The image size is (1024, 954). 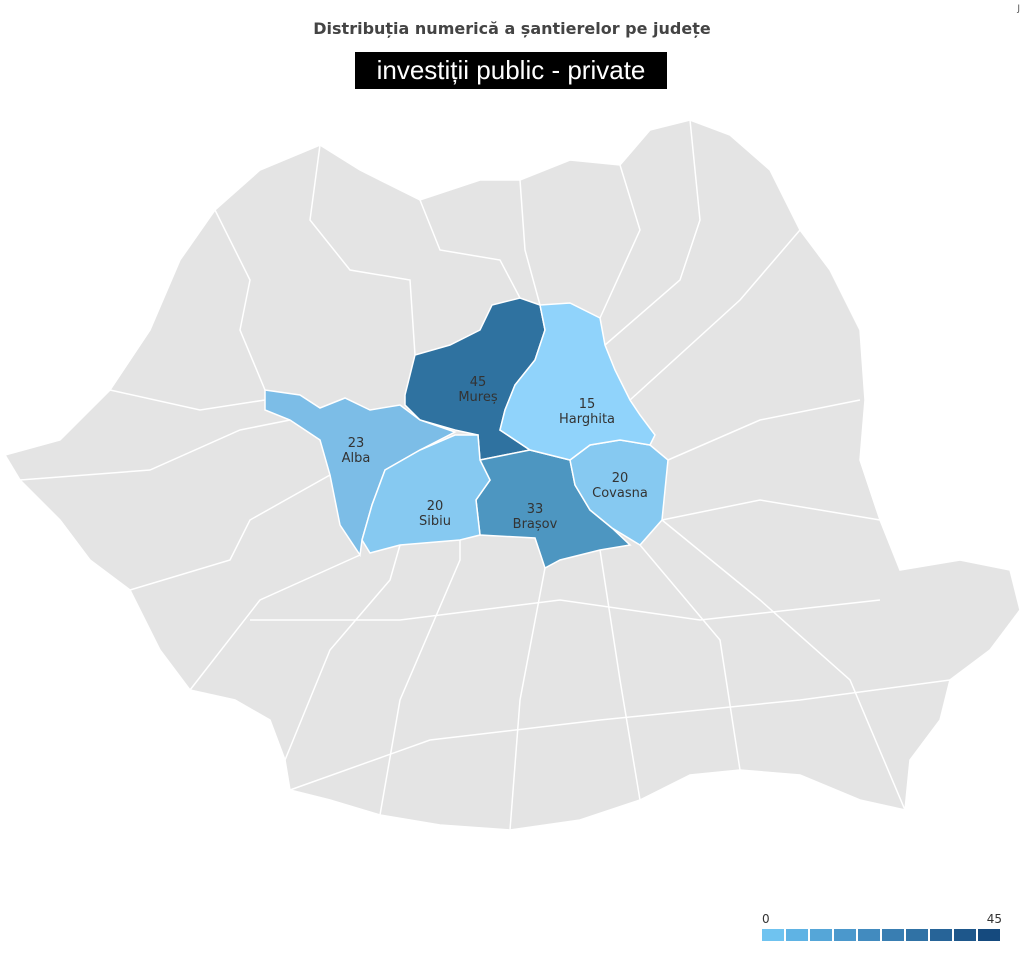 I want to click on county-name: Mureș, so click(x=478, y=397).